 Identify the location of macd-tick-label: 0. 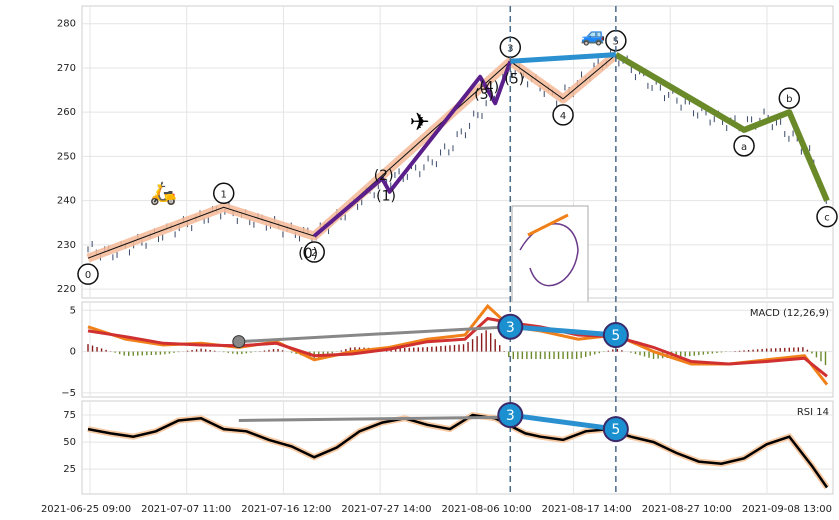
(73, 352).